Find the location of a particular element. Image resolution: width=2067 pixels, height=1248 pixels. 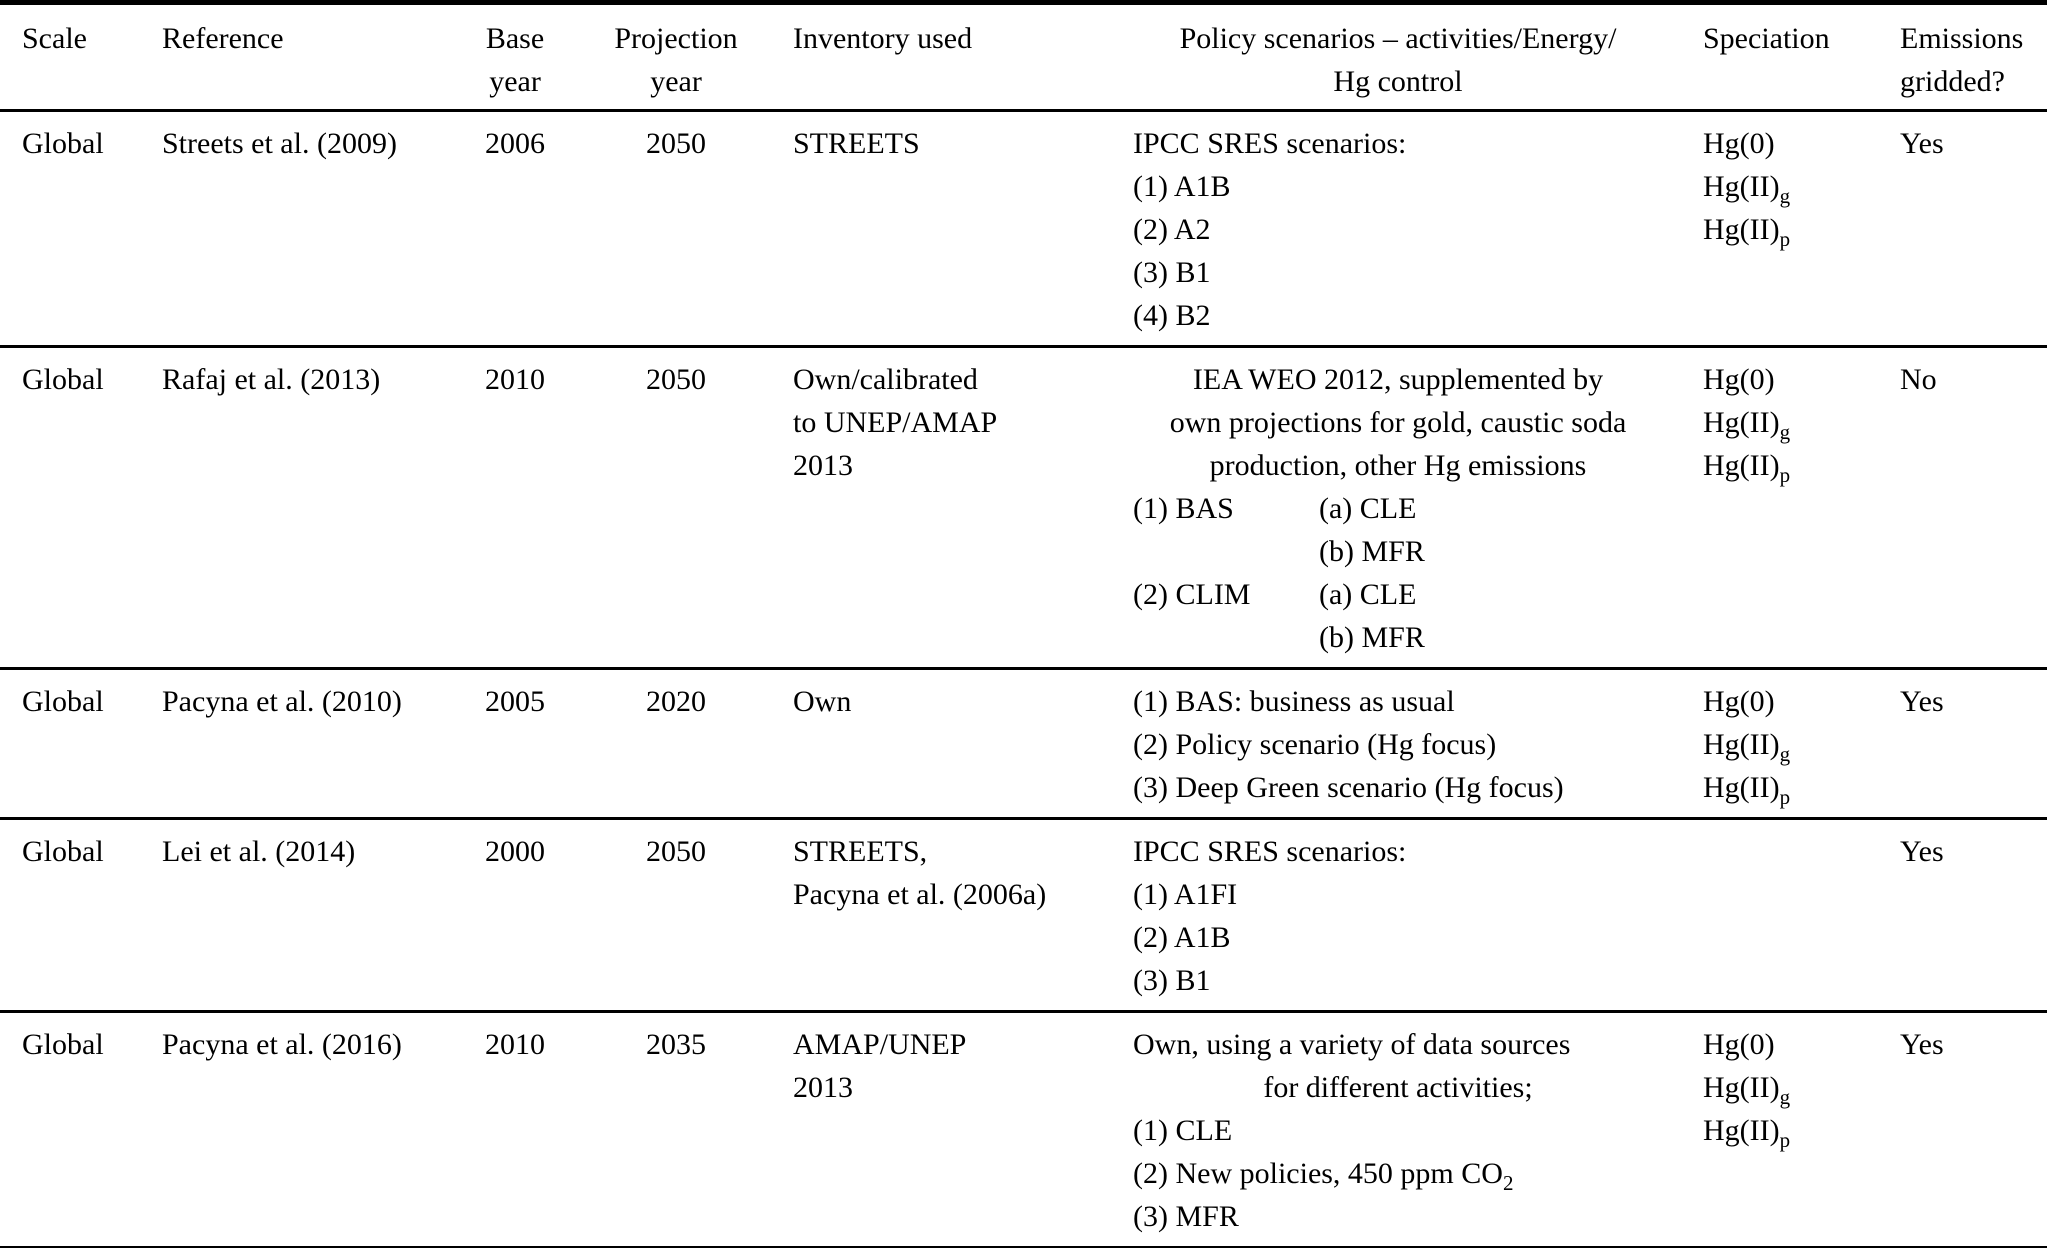

policy-scenario-label: (1) BAS is located at coordinates (1183, 508).